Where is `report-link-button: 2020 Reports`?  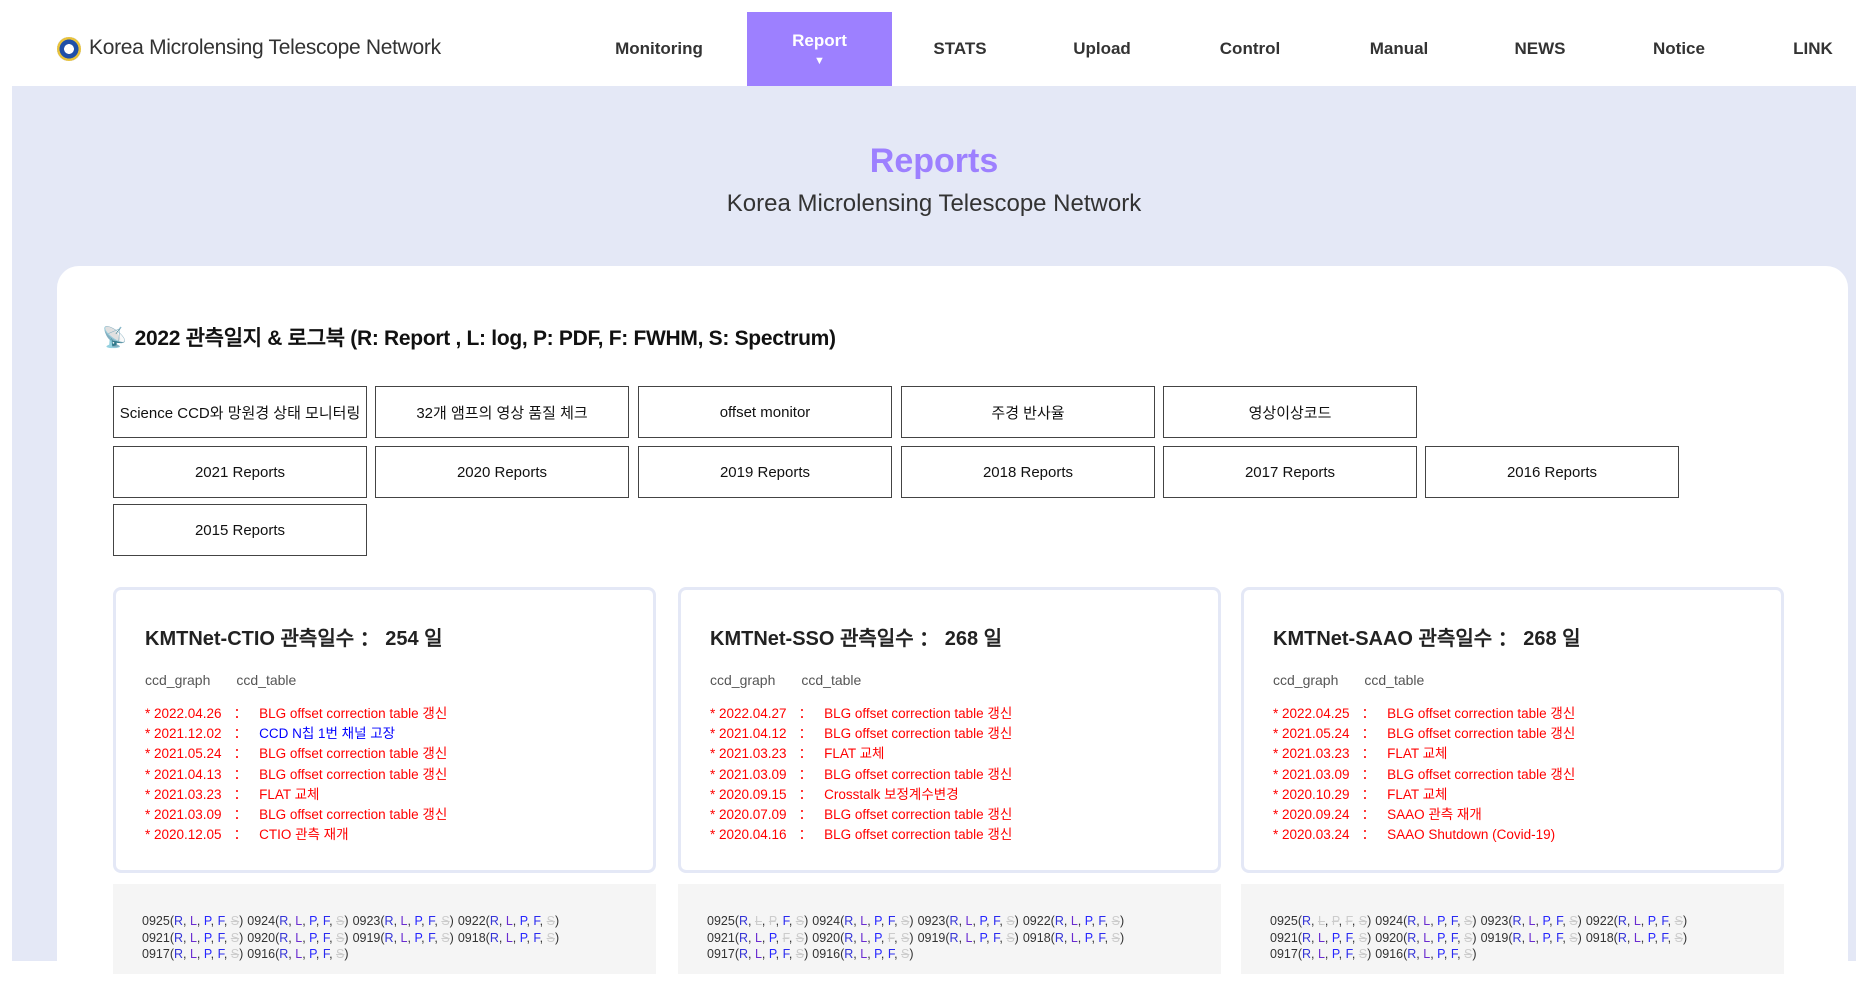
report-link-button: 2020 Reports is located at coordinates (502, 472).